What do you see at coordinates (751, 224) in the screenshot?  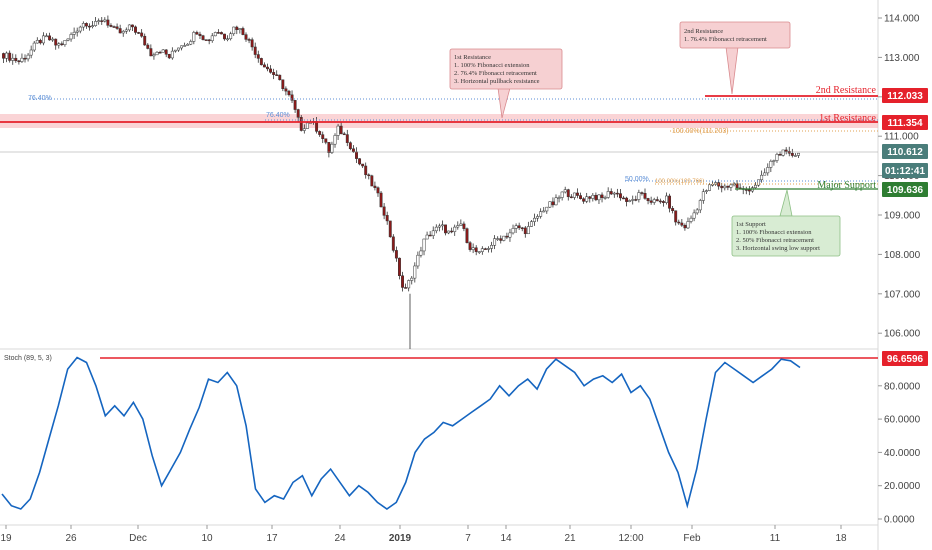 I see `note-s1-line-0: 1st Support` at bounding box center [751, 224].